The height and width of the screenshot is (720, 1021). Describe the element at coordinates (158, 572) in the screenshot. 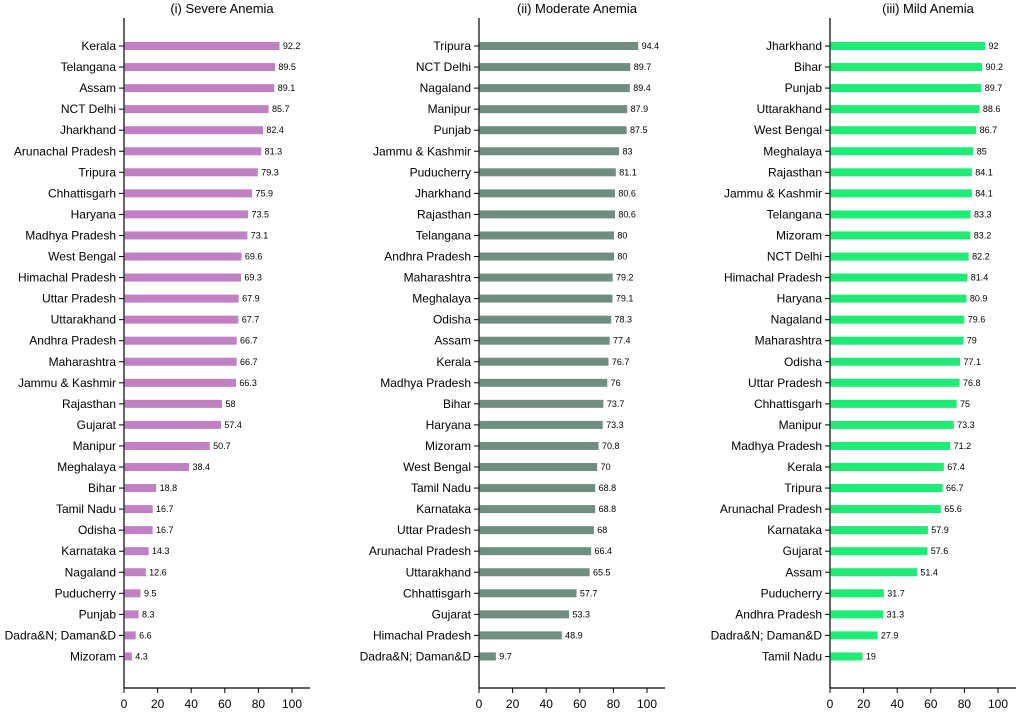

I see `data-label: 12.6` at that location.